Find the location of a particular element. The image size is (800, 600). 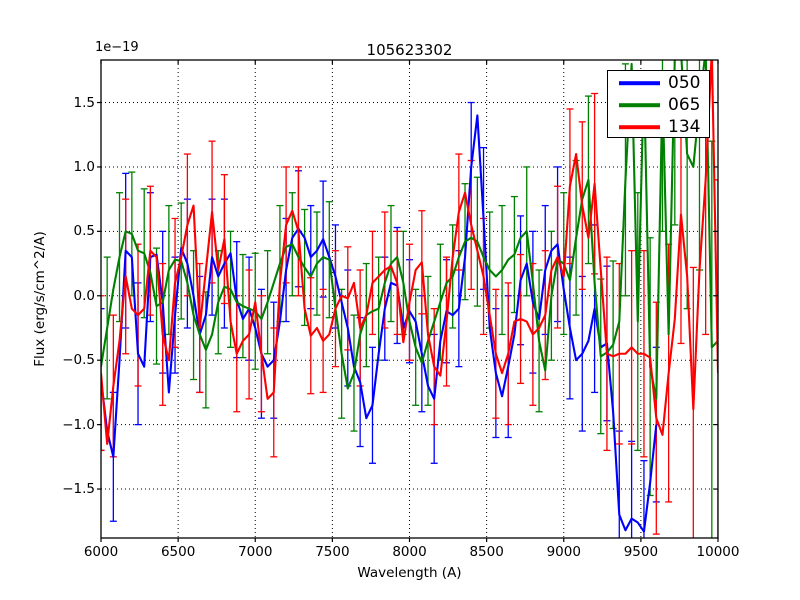

y-tick-label: 1.5 is located at coordinates (84, 102).